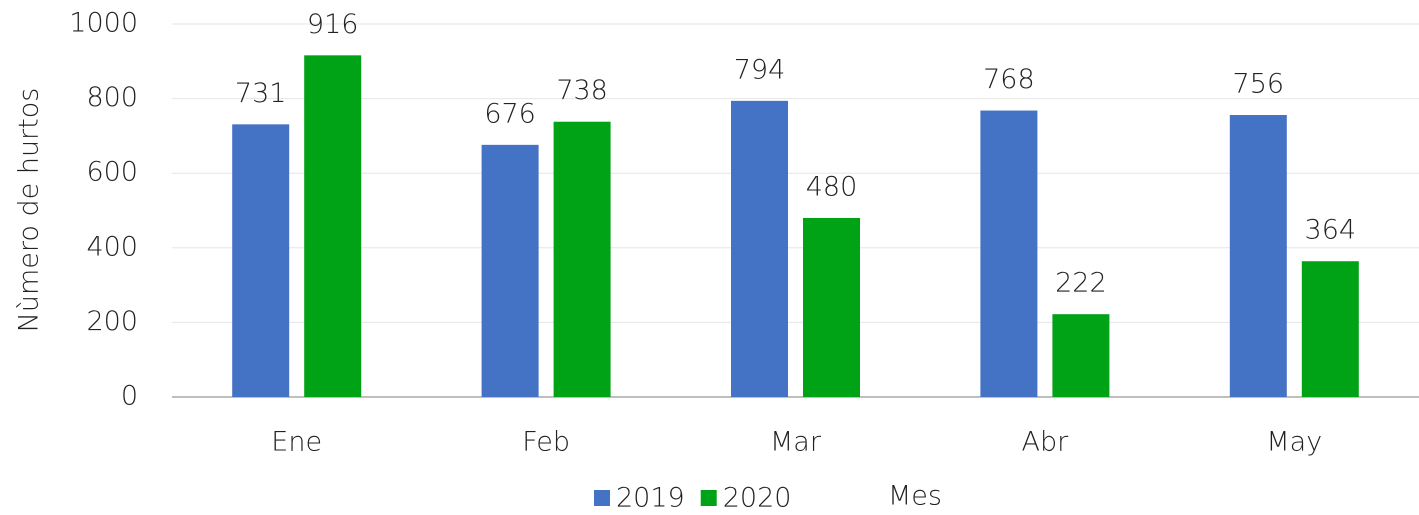 This screenshot has width=1419, height=515. Describe the element at coordinates (112, 172) in the screenshot. I see `y-tick-label: 600` at that location.